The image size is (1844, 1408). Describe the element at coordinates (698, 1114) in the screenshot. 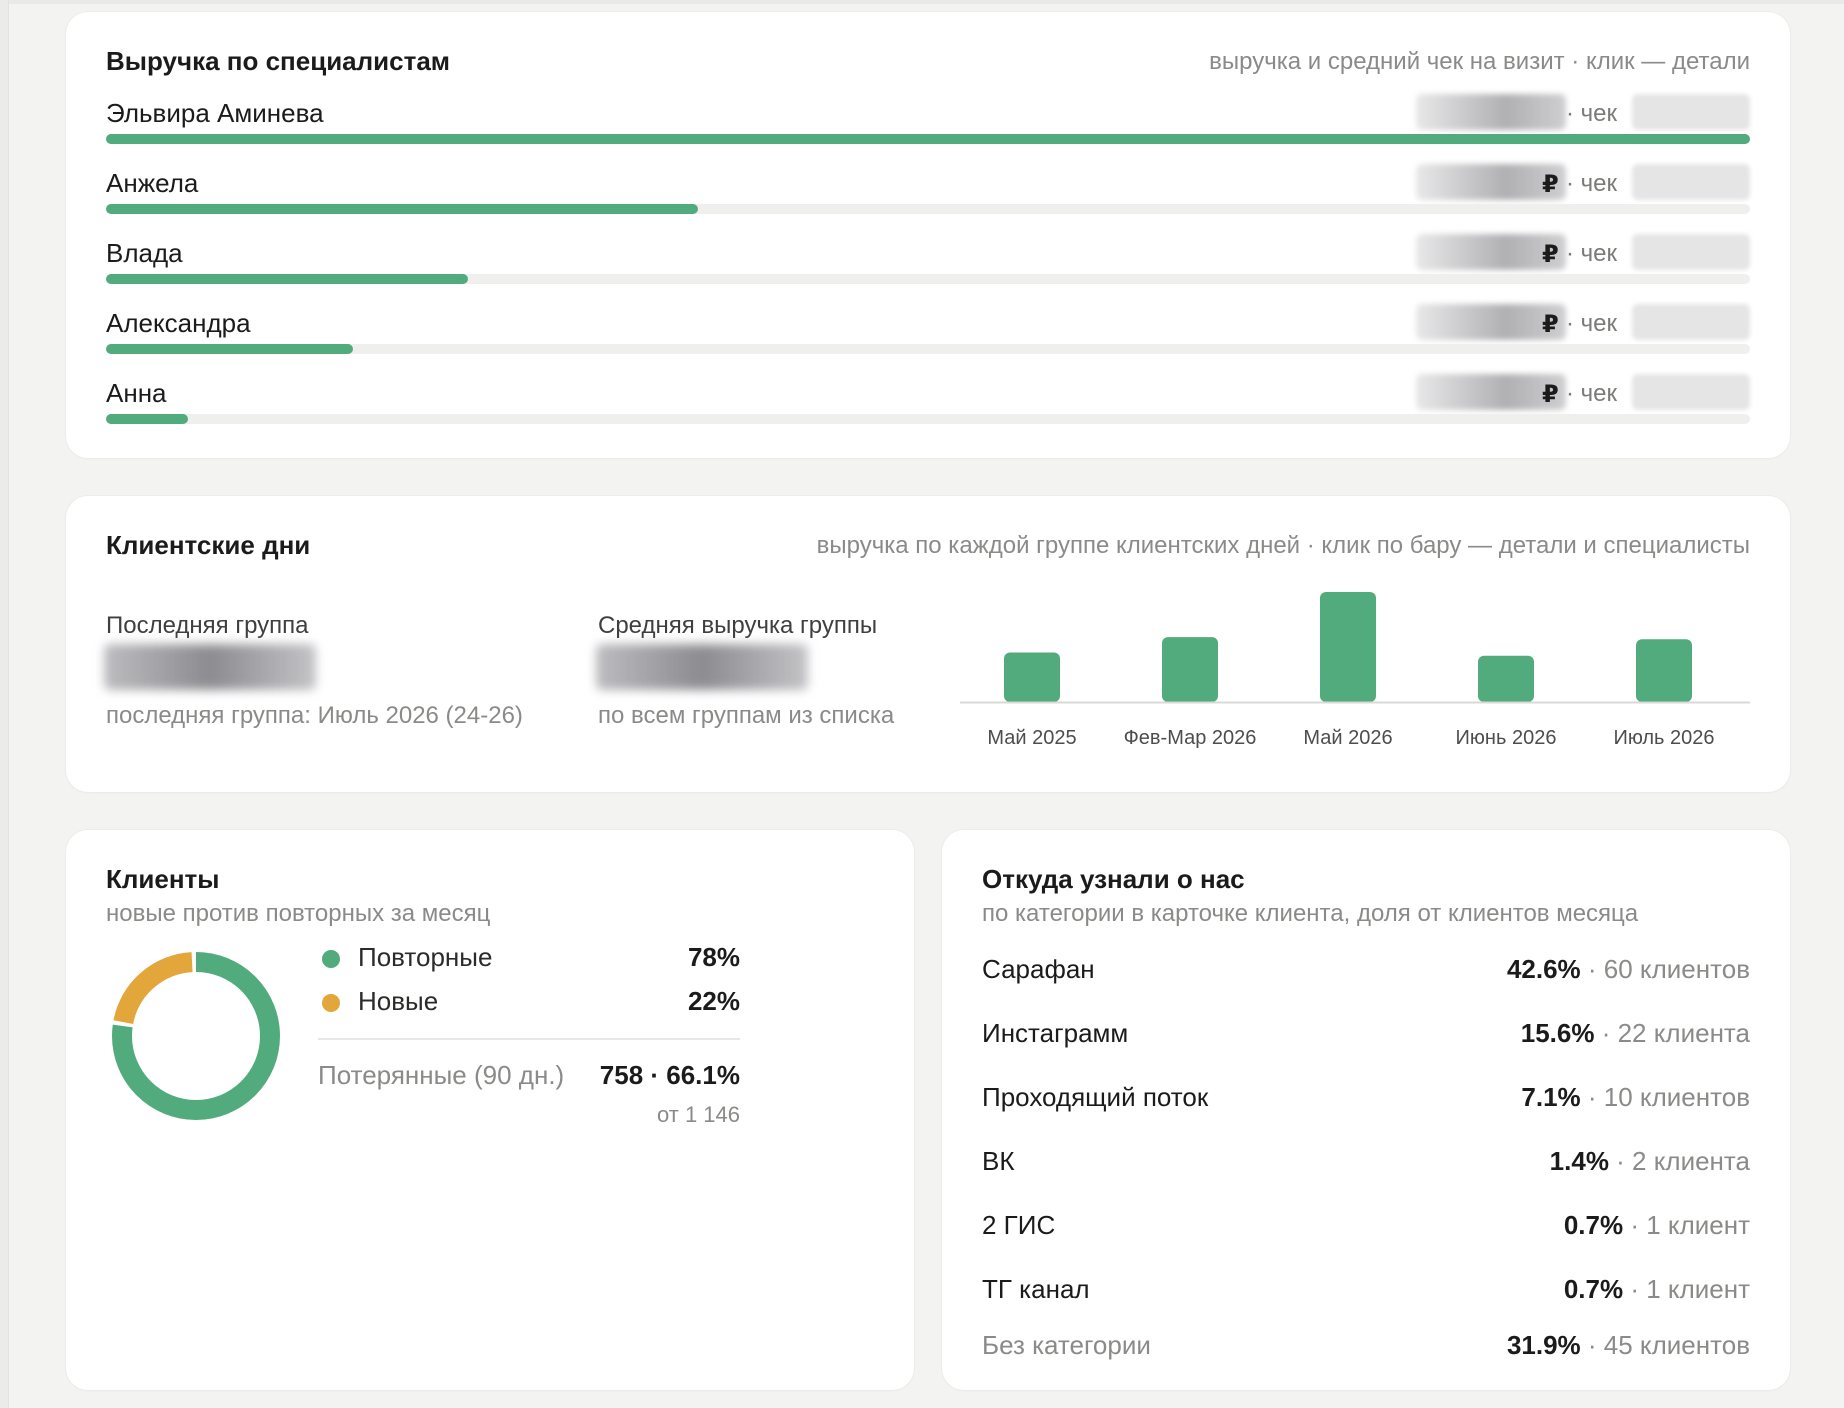

I see `lost-clients-sub: от 1 146` at that location.